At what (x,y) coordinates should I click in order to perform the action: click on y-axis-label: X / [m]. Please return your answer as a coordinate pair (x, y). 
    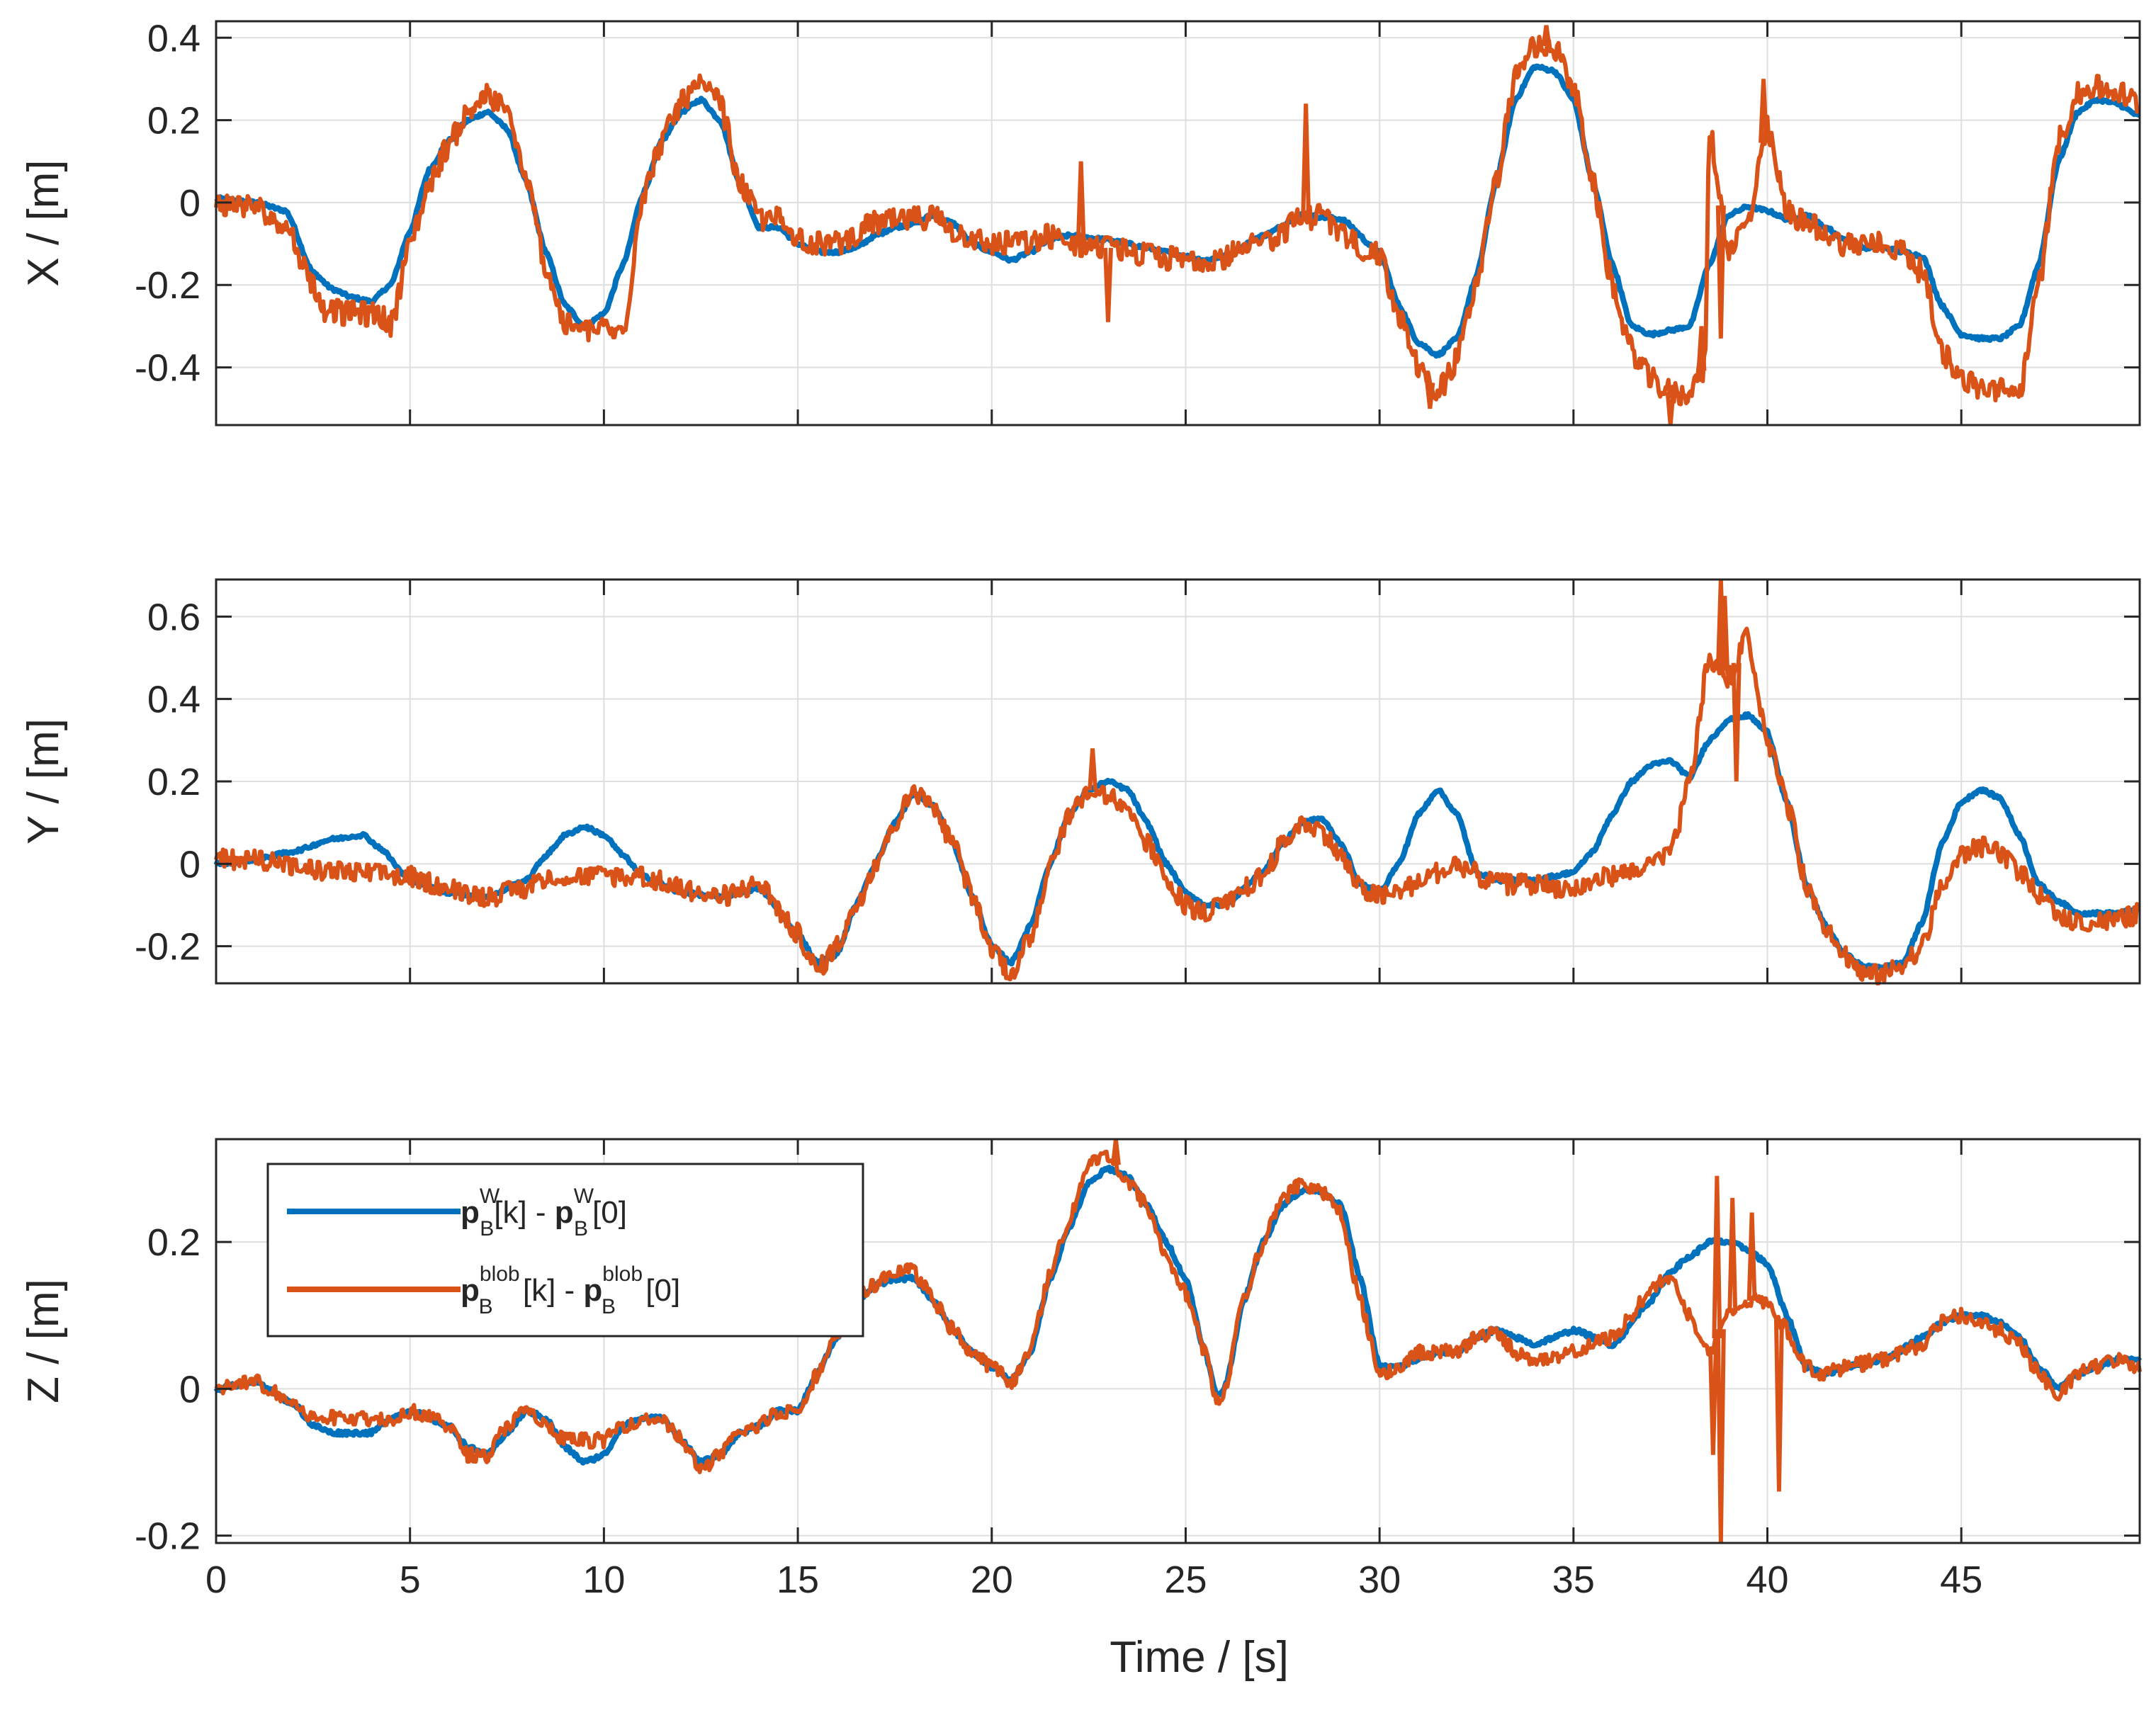
    Looking at the image, I should click on (43, 222).